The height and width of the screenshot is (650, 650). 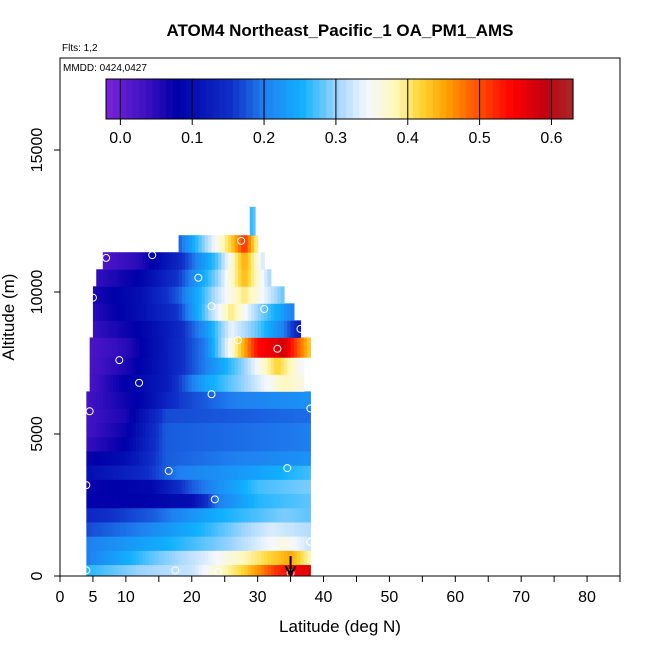 What do you see at coordinates (197, 329) in the screenshot?
I see `heat-row` at bounding box center [197, 329].